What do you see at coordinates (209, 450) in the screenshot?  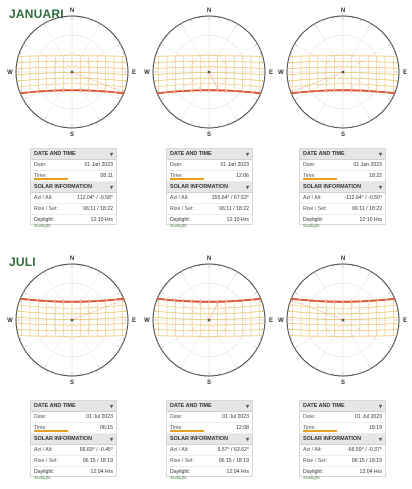 I see `azimuth-altitude-row: Azi / Alt: 9.57° / 63.62°` at bounding box center [209, 450].